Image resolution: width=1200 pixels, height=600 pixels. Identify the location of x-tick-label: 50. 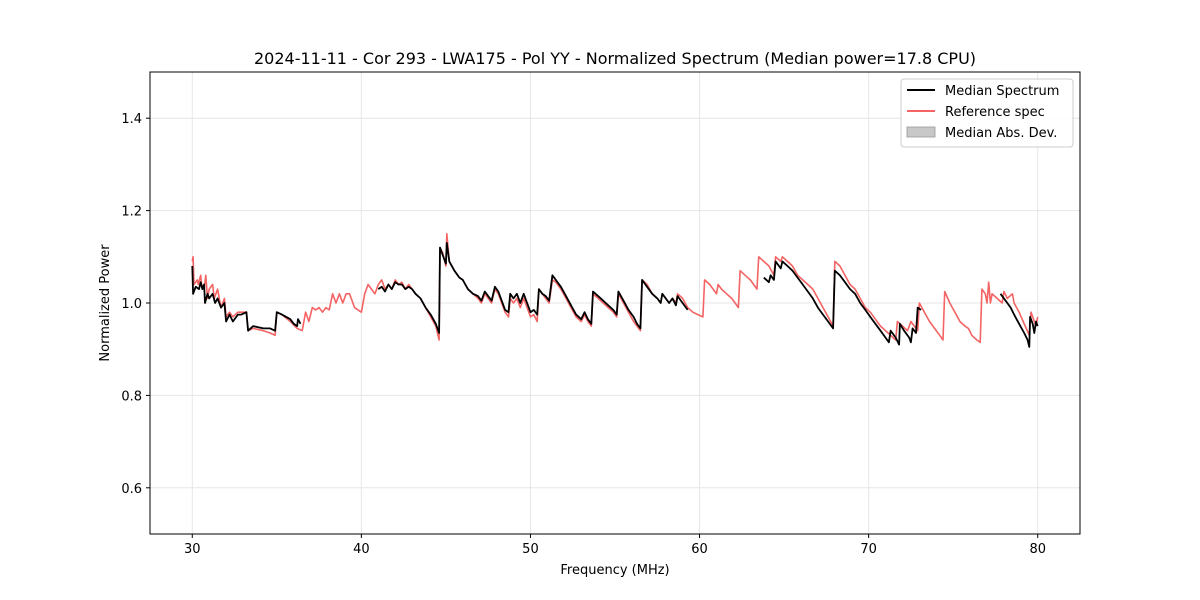
(530, 549).